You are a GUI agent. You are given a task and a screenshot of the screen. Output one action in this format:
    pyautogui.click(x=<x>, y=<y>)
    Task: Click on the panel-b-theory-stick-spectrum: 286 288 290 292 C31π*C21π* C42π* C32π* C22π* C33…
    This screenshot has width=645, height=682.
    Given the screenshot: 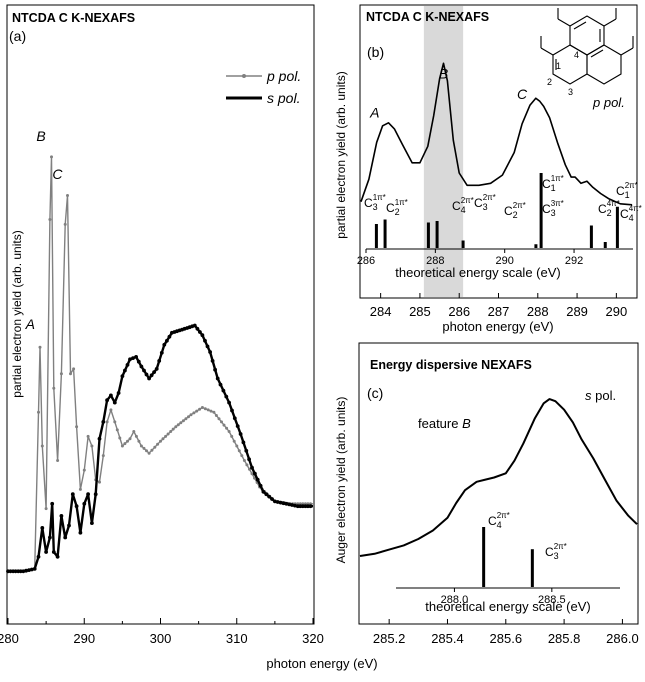 What is the action you would take?
    pyautogui.click(x=499, y=220)
    